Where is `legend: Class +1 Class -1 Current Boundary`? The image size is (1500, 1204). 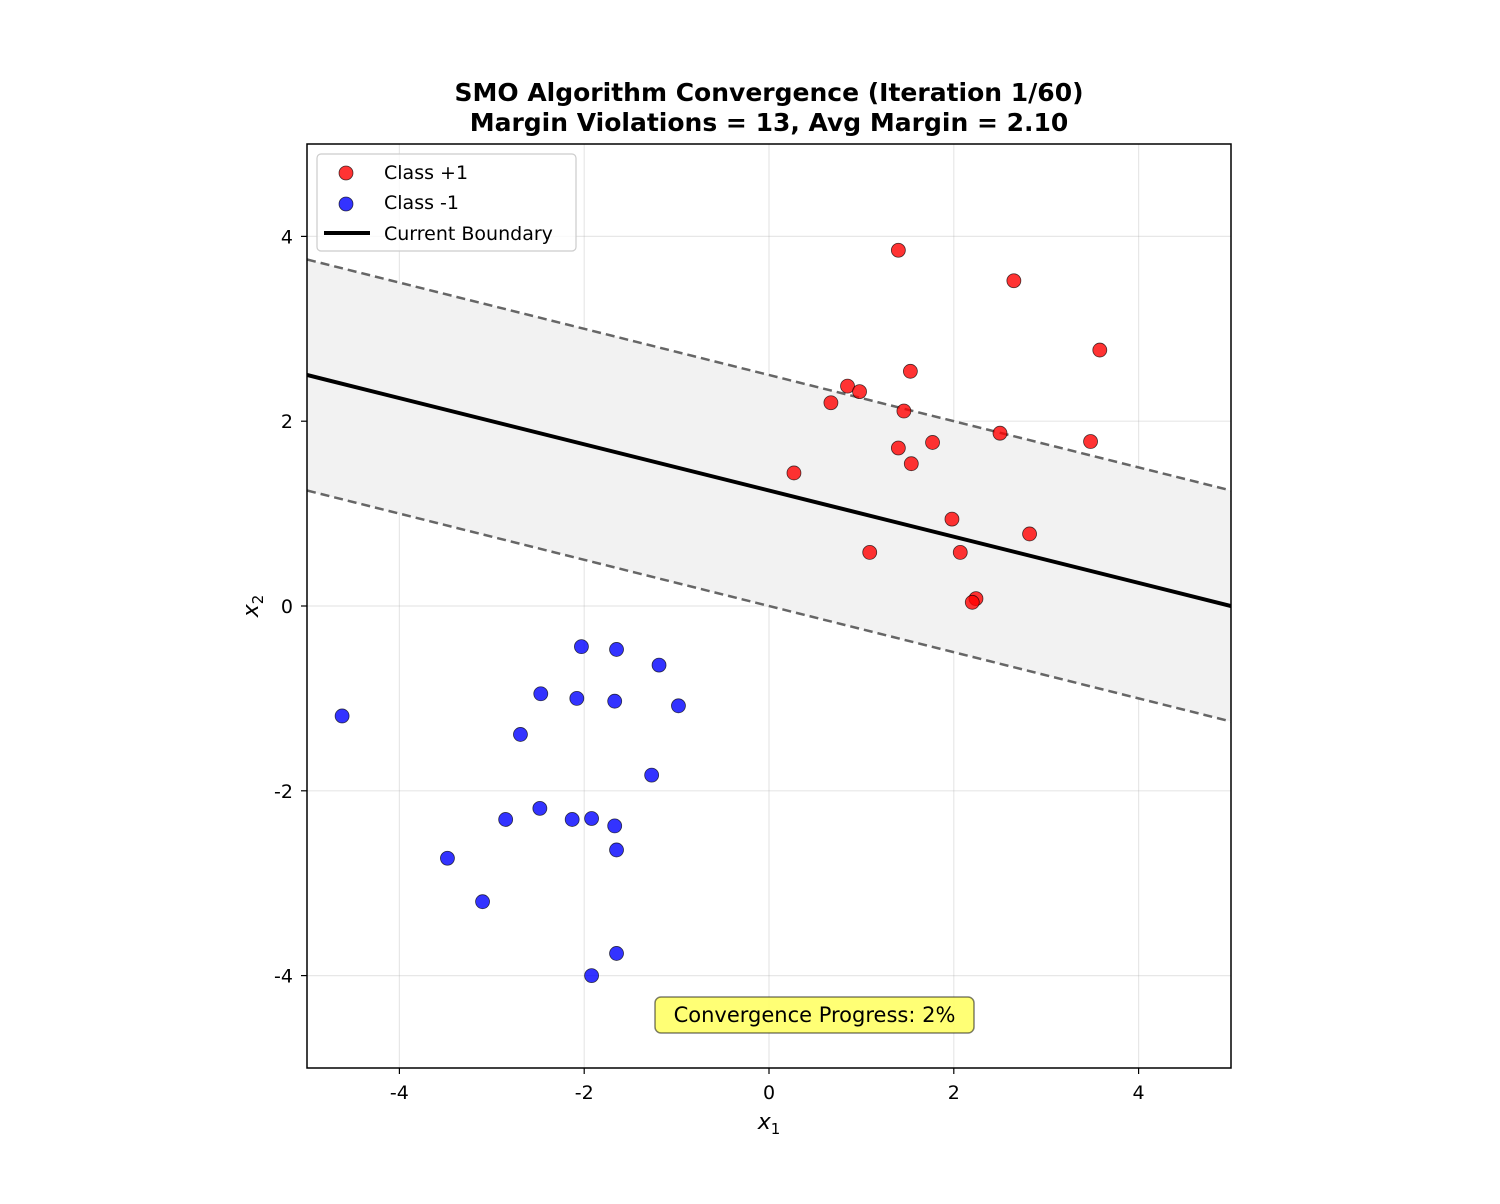
legend: Class +1 Class -1 Current Boundary is located at coordinates (446, 202).